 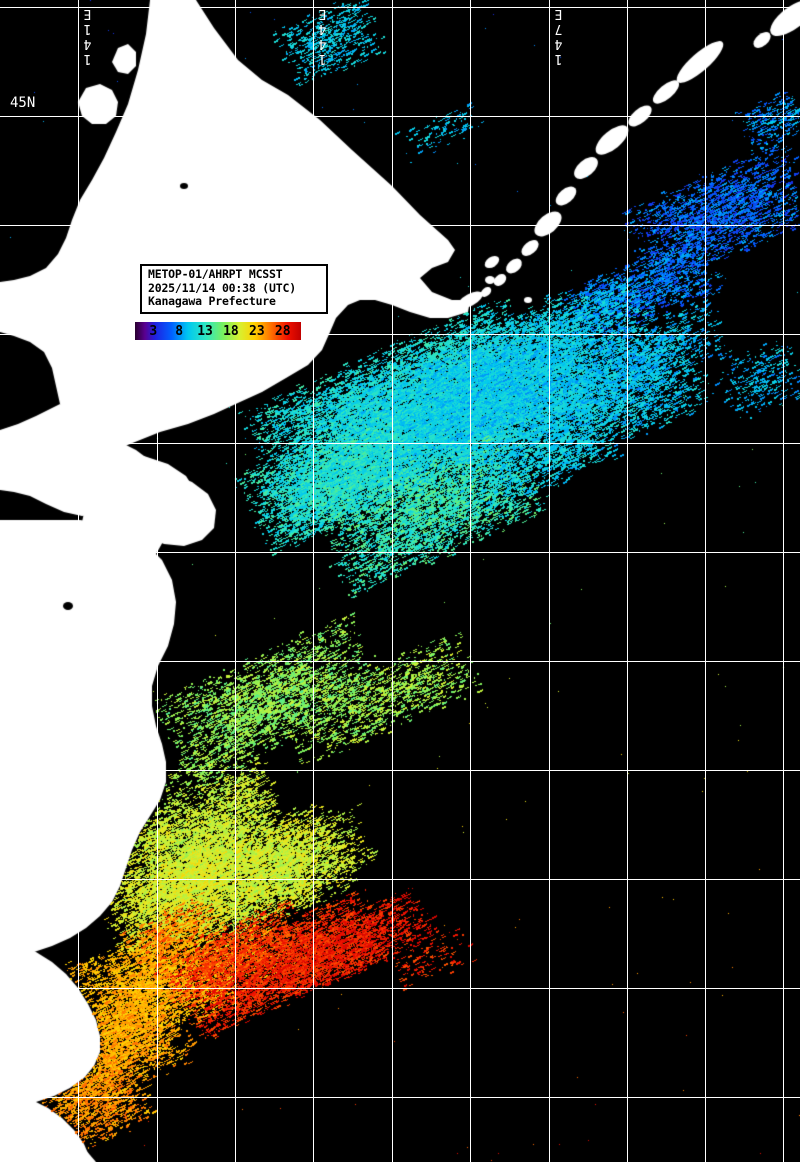 What do you see at coordinates (153, 331) in the screenshot?
I see `colorbar-tick-3: 3` at bounding box center [153, 331].